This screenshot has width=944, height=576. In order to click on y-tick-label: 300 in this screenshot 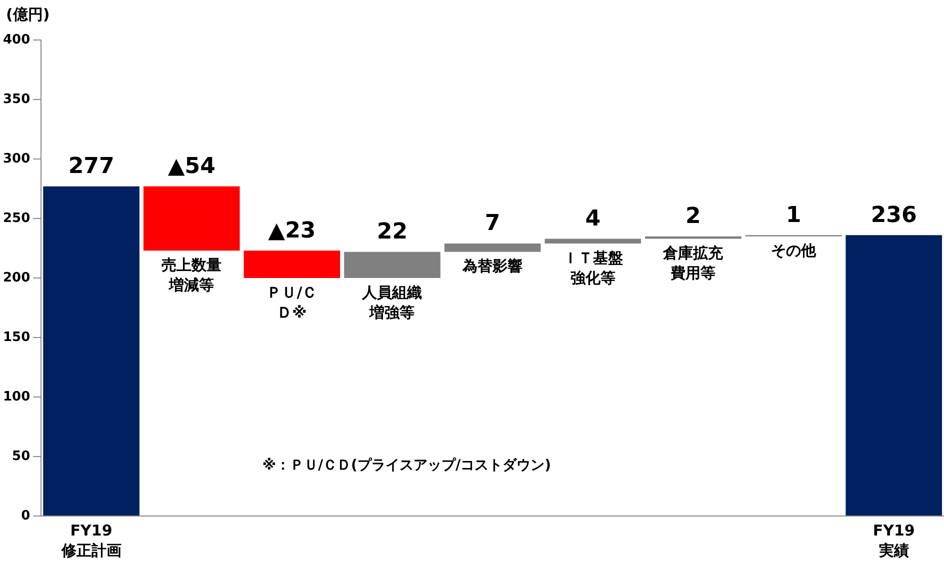, I will do `click(16, 158)`.